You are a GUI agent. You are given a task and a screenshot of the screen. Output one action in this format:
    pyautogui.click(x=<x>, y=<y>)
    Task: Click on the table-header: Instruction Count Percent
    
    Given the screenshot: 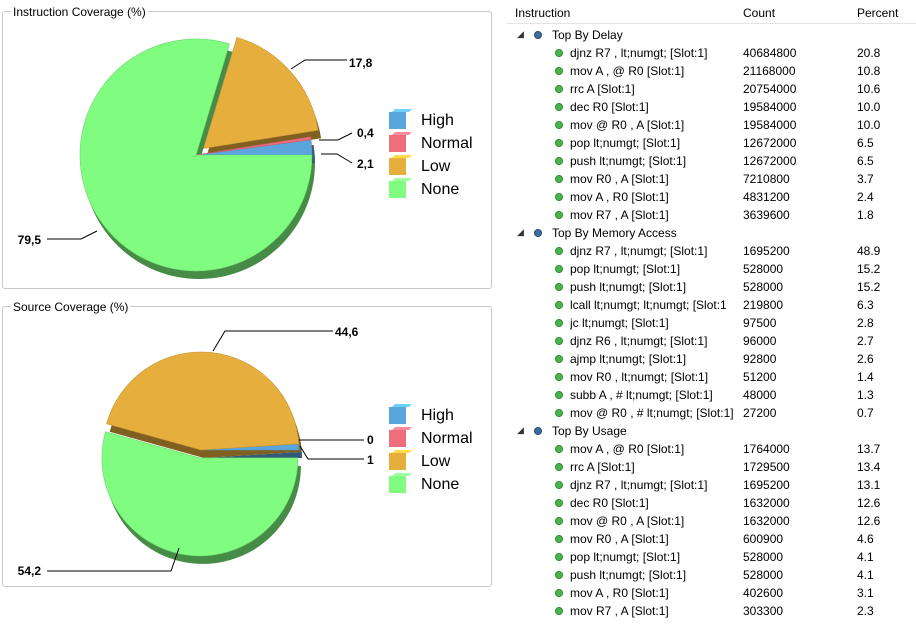 What is the action you would take?
    pyautogui.click(x=711, y=12)
    